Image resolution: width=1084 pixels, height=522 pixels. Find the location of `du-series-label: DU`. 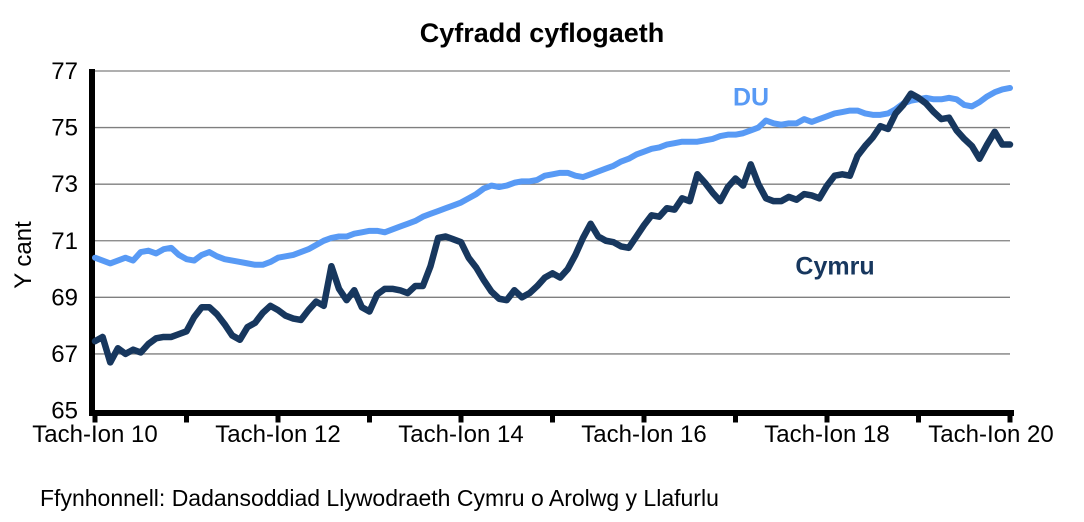

du-series-label: DU is located at coordinates (751, 97).